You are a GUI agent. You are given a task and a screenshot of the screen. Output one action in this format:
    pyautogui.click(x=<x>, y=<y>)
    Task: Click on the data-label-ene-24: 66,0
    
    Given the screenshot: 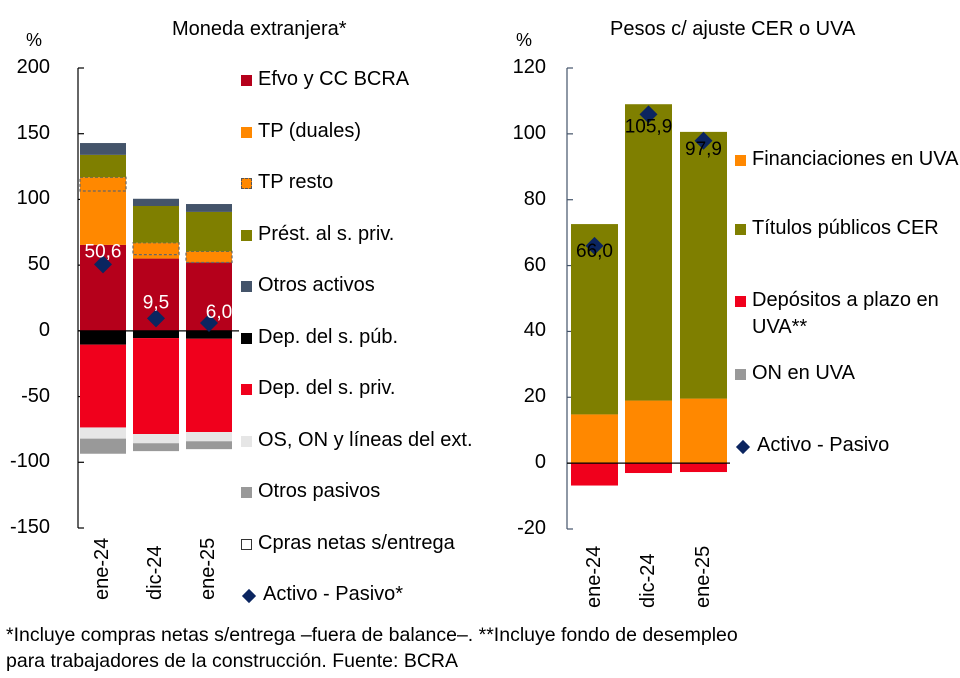 What is the action you would take?
    pyautogui.click(x=594, y=251)
    